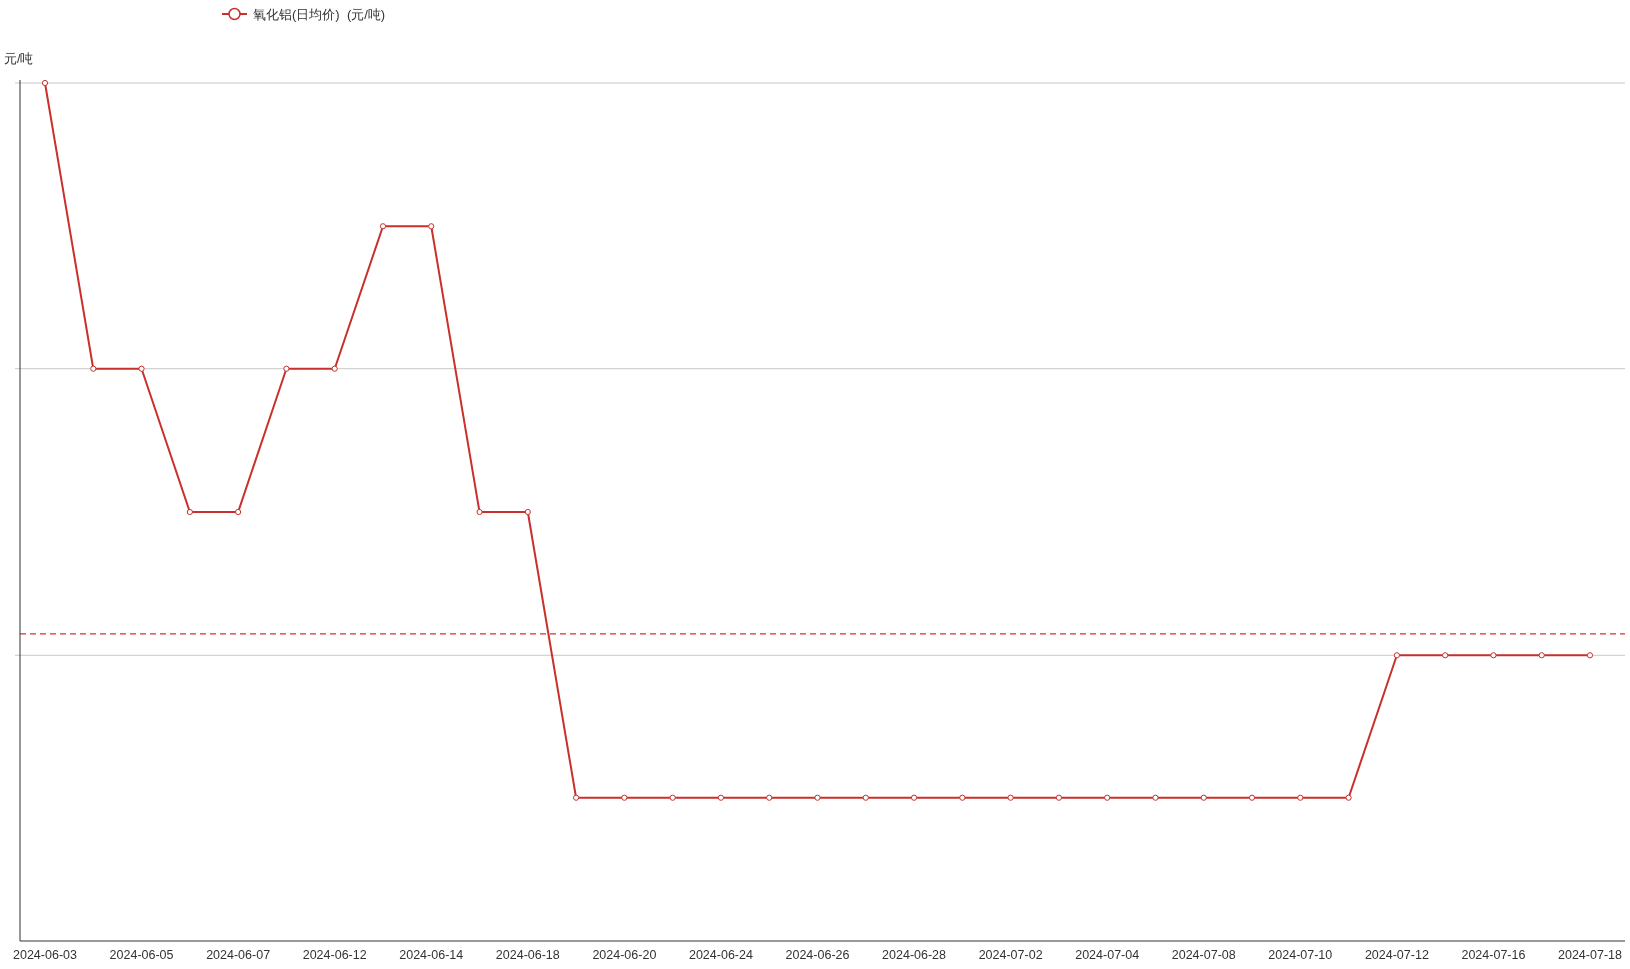 The height and width of the screenshot is (969, 1630). I want to click on x-tick: 2024-06-12, so click(334, 955).